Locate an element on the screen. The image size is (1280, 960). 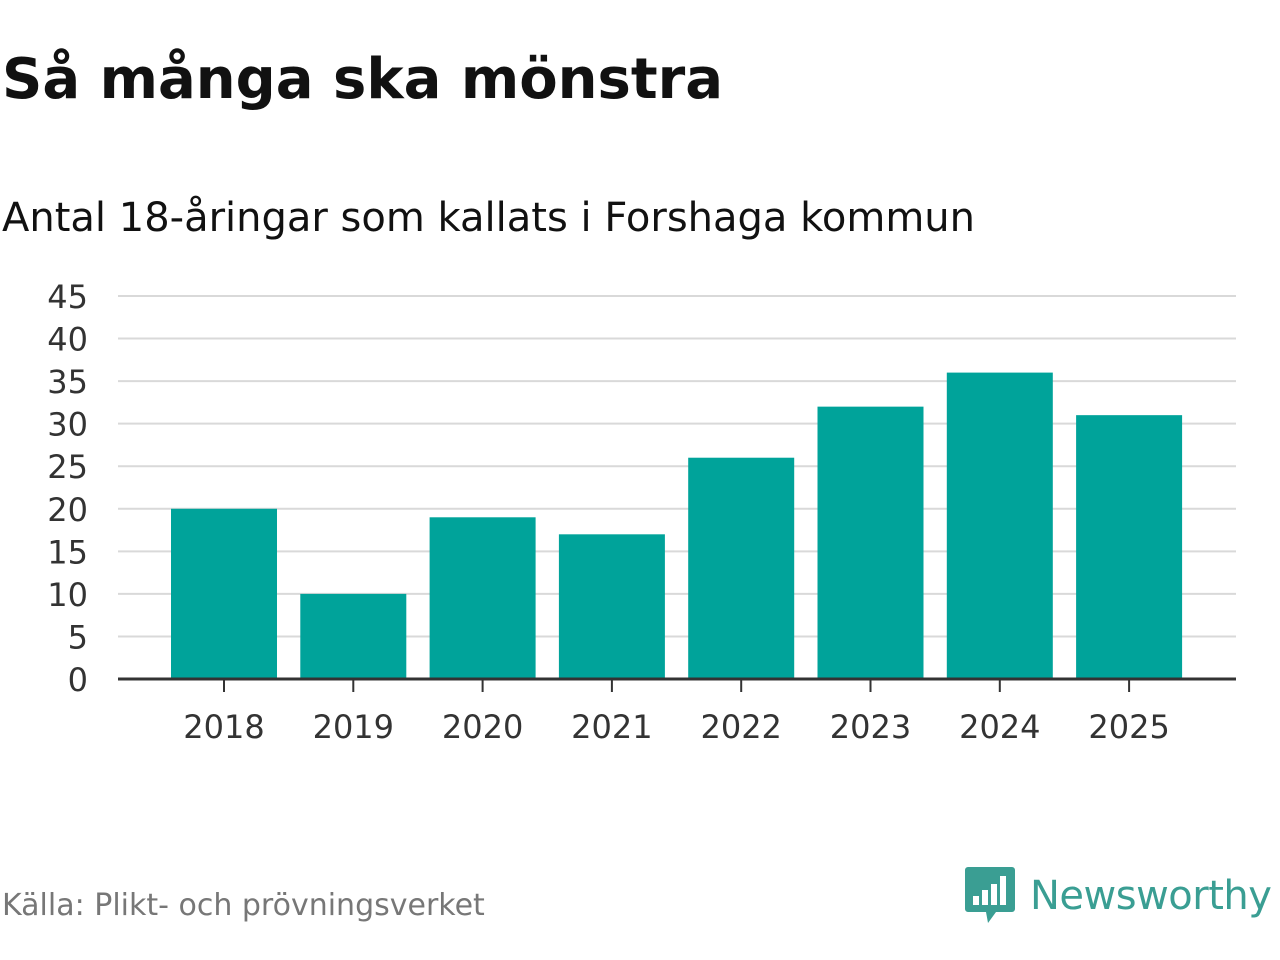
y-tick-label-30: 30 is located at coordinates (67, 425).